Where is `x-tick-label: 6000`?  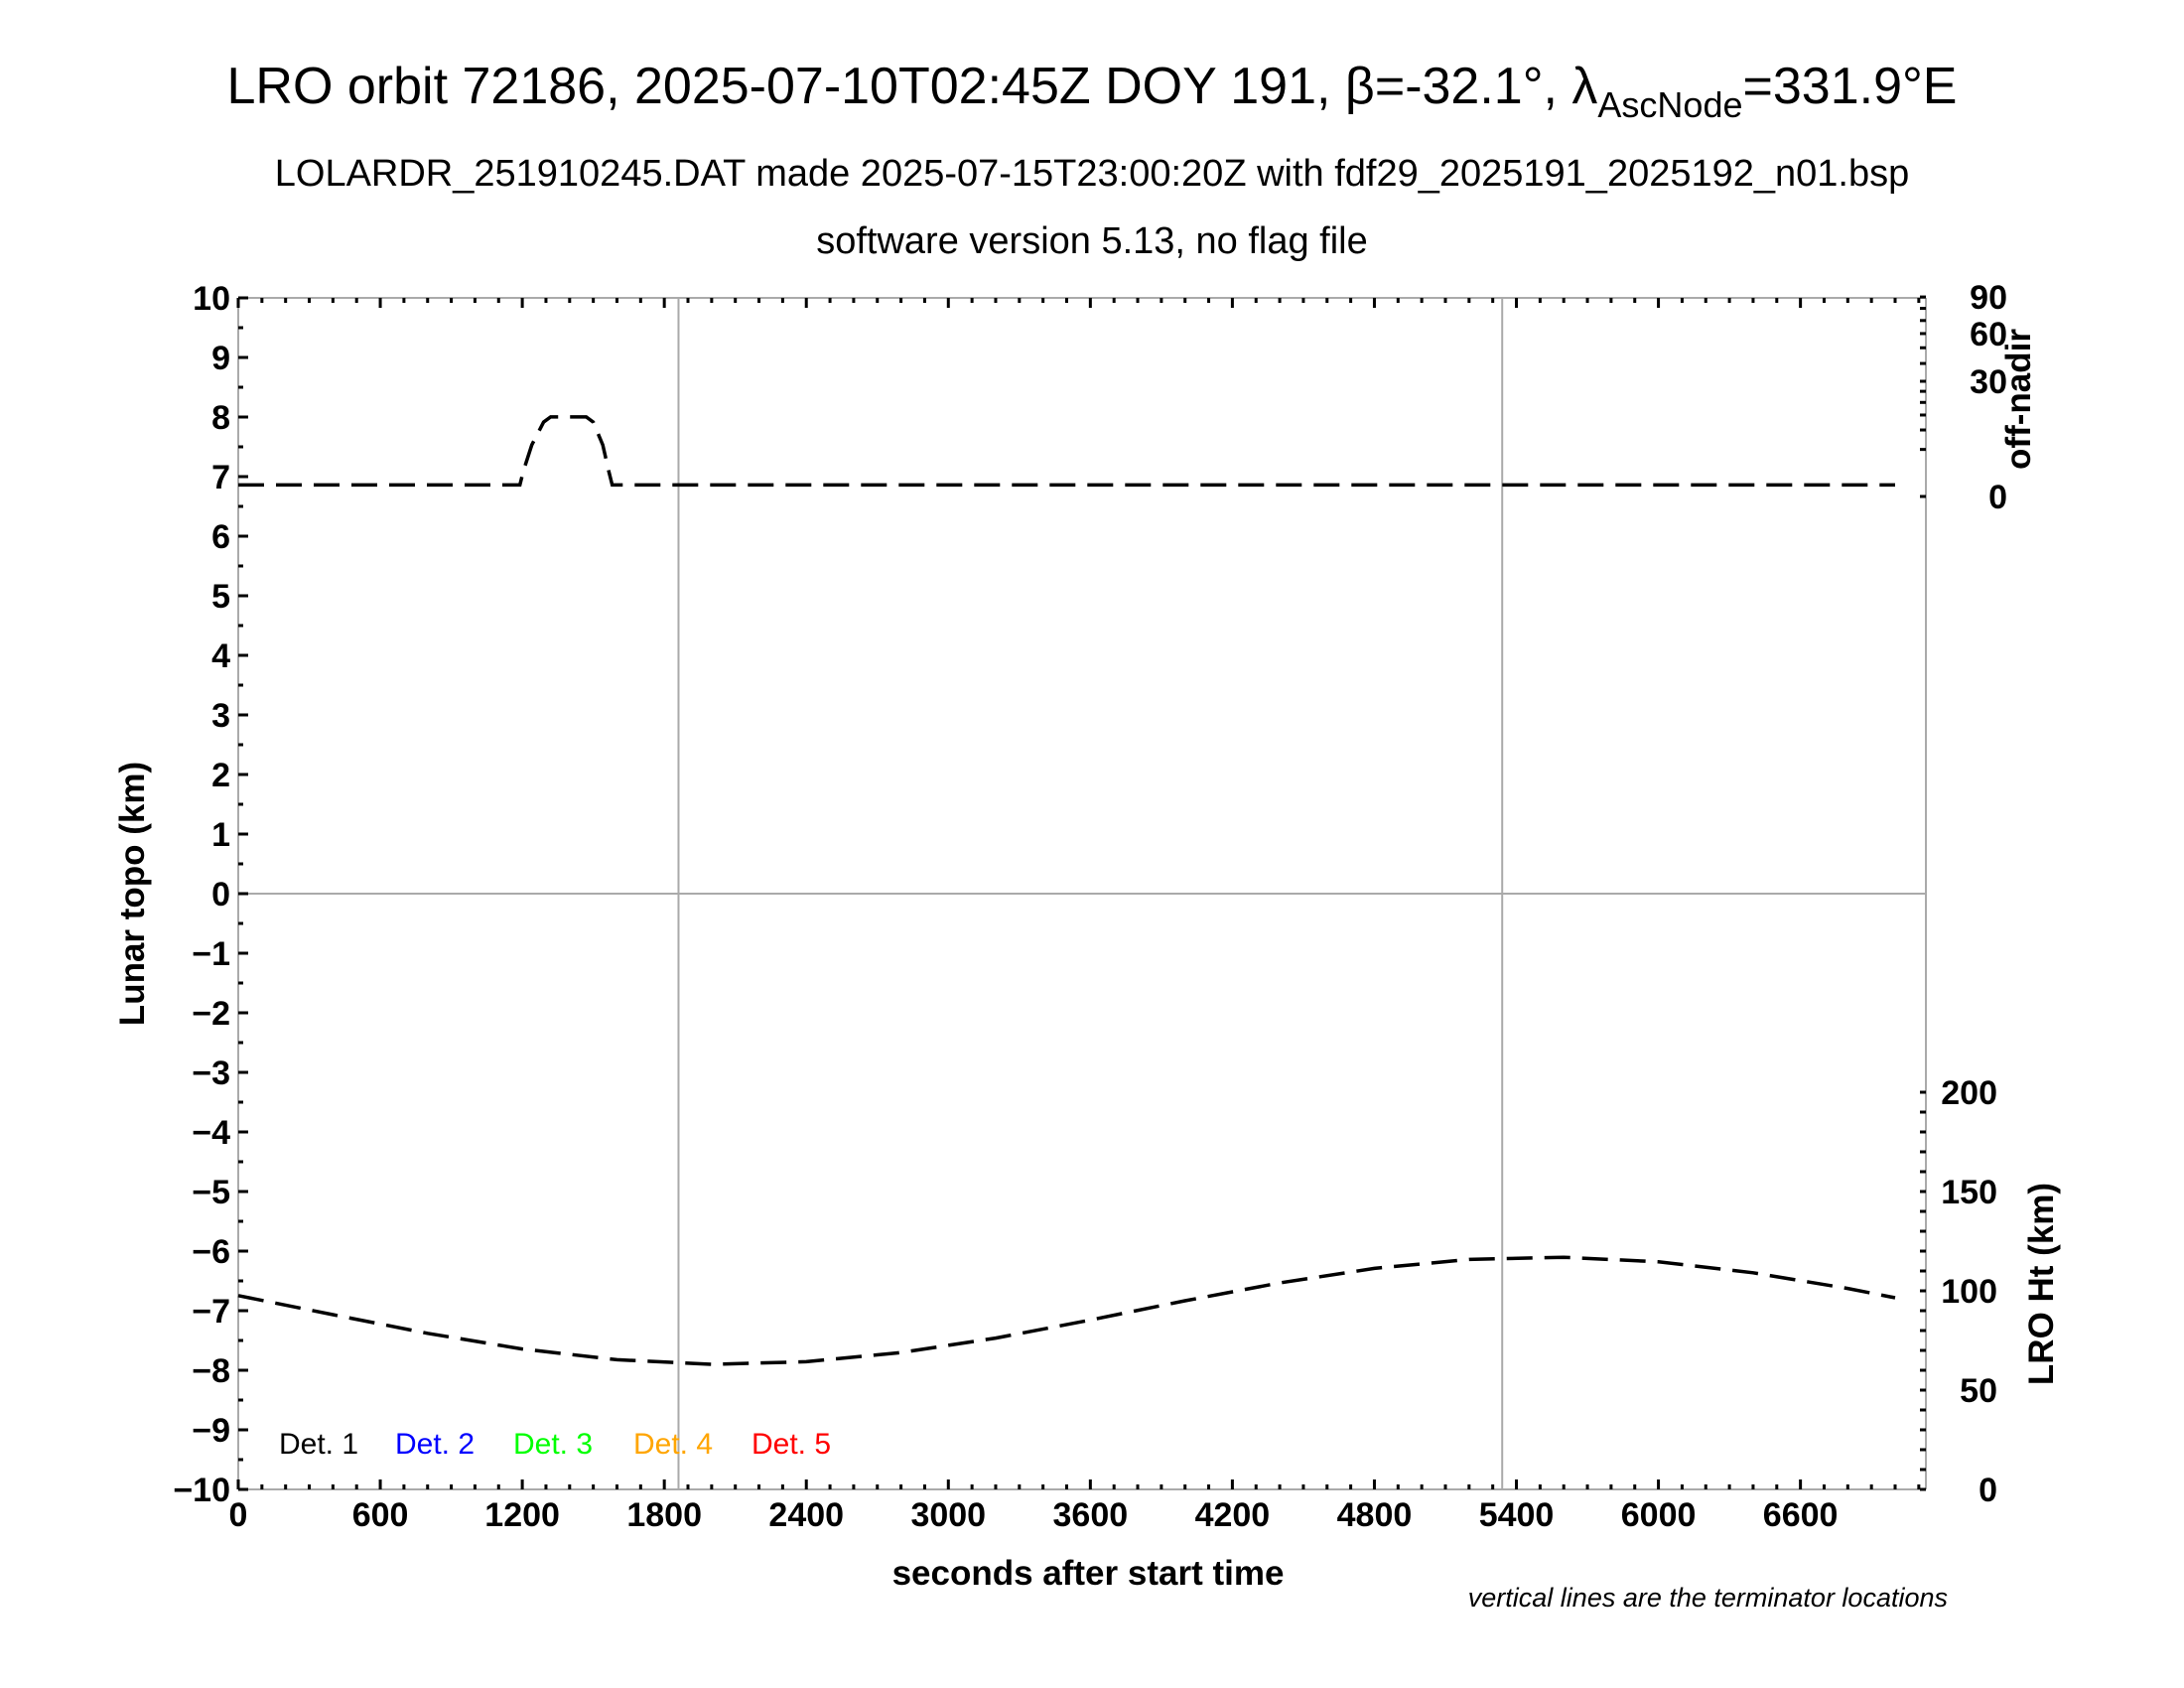 x-tick-label: 6000 is located at coordinates (1659, 1515).